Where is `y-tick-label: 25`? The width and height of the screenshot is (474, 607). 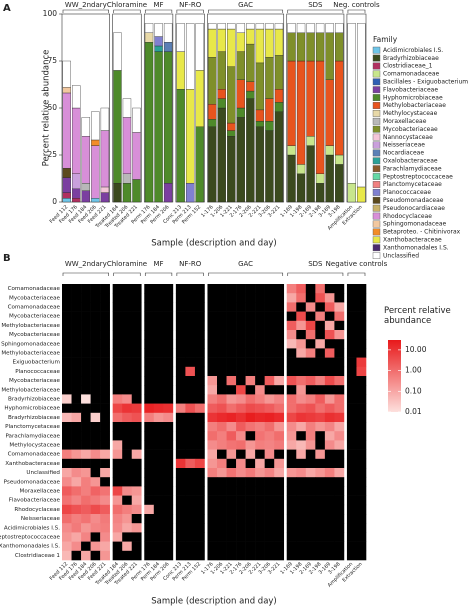
y-tick-label: 25 is located at coordinates (52, 154).